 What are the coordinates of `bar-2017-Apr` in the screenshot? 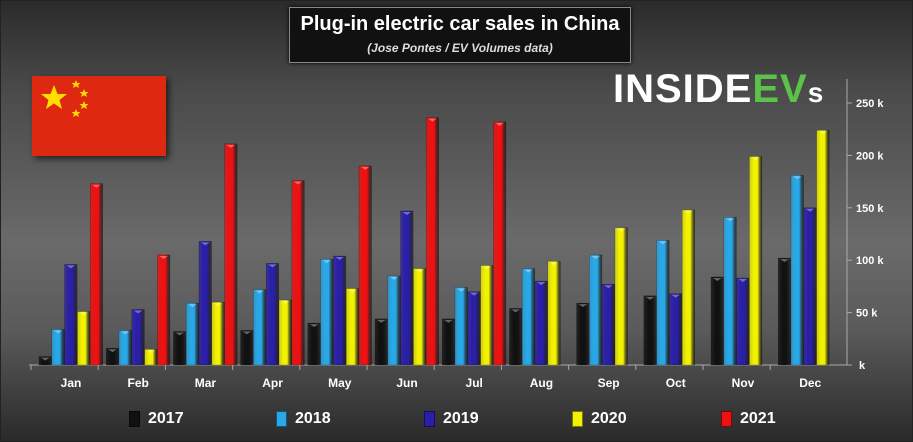 It's located at (247, 348).